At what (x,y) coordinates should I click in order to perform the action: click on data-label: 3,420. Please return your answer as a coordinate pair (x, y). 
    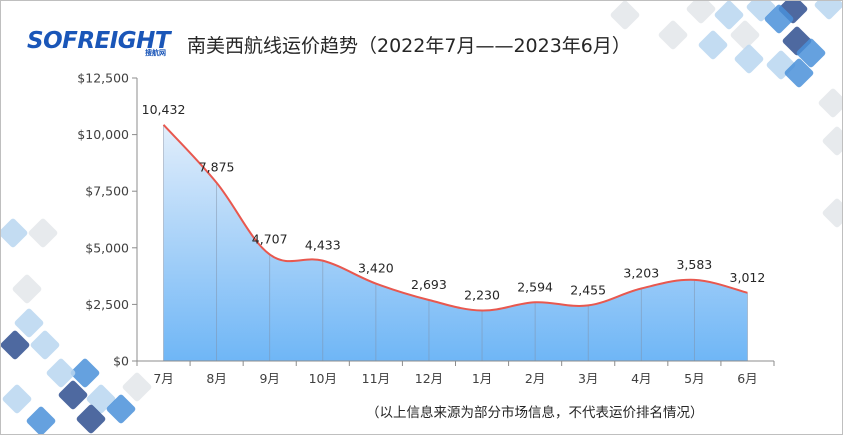
    Looking at the image, I should click on (376, 268).